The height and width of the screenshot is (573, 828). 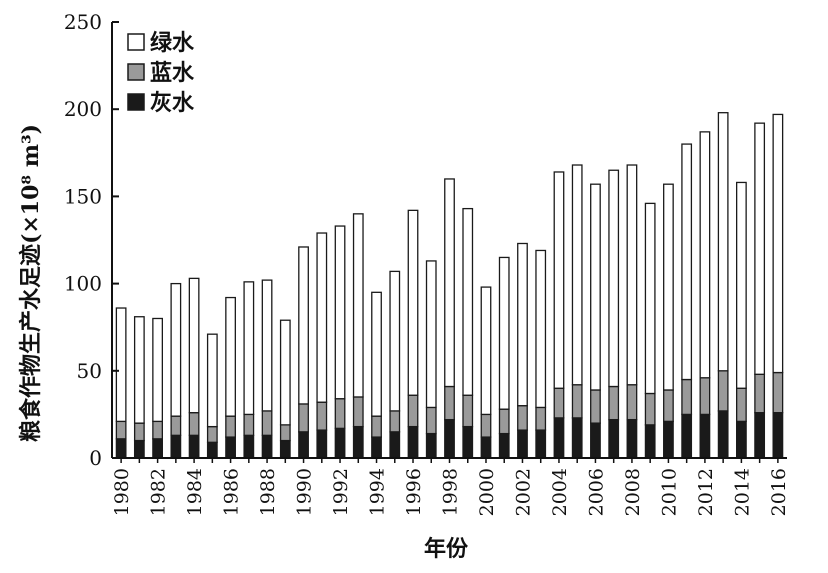 I want to click on x-tick-label: 2000, so click(x=487, y=492).